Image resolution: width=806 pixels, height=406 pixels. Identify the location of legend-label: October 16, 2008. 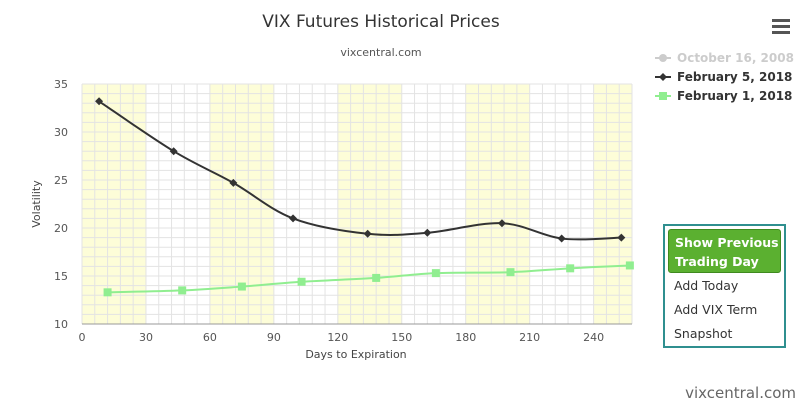
(735, 58).